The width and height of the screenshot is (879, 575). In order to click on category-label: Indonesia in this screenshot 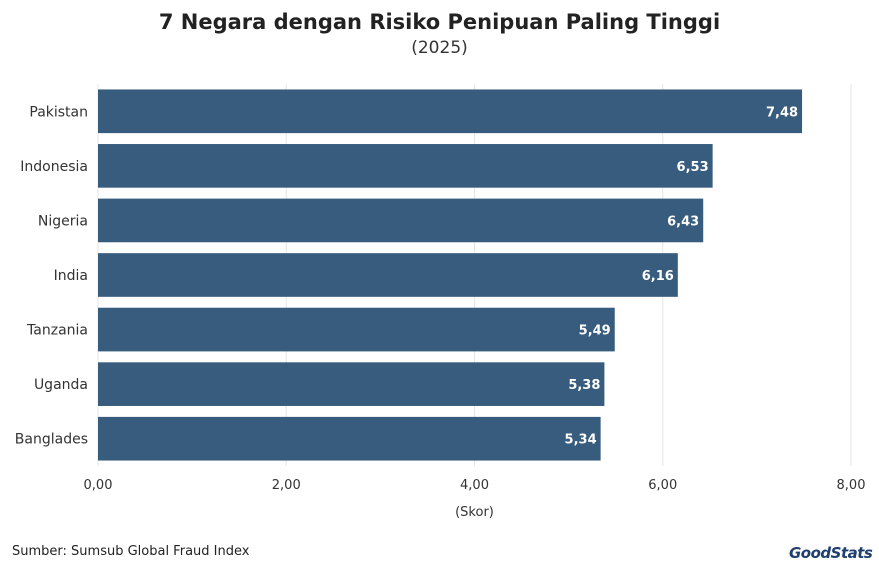, I will do `click(54, 167)`.